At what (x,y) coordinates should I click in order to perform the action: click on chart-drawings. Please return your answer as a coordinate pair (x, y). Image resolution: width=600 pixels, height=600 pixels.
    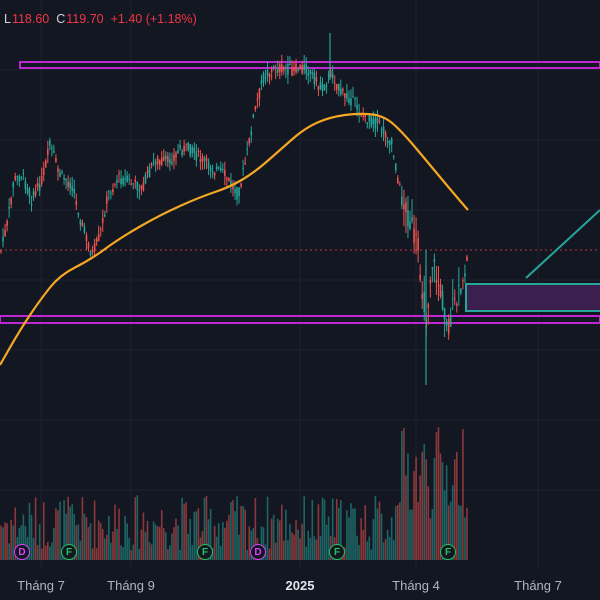
    Looking at the image, I should click on (532, 260).